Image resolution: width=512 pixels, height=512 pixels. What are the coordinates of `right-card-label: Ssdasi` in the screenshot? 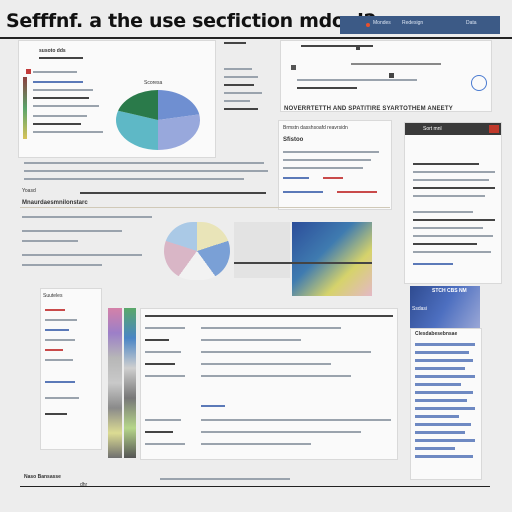 It's located at (420, 309).